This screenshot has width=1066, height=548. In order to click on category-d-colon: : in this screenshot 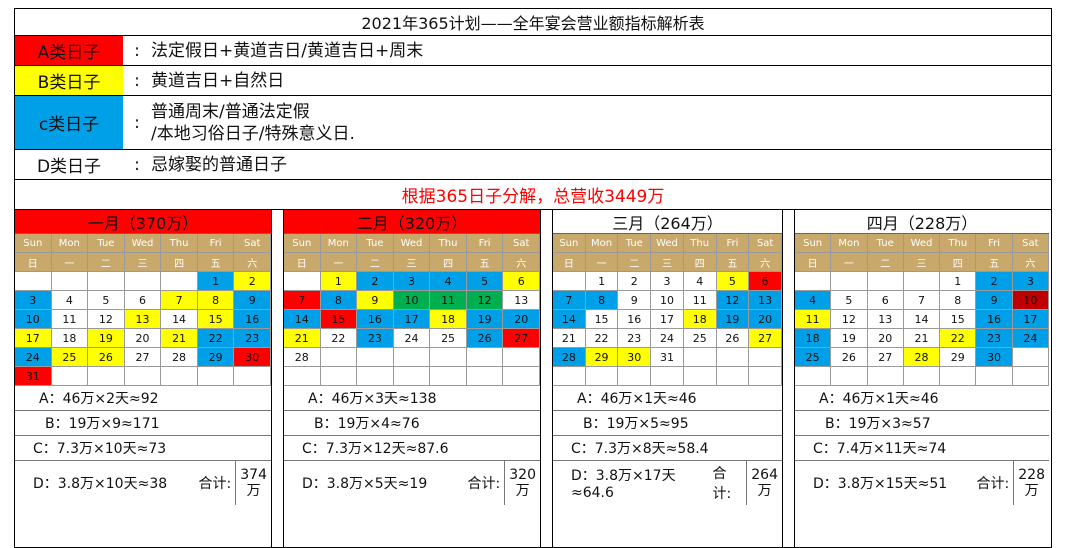, I will do `click(137, 164)`.